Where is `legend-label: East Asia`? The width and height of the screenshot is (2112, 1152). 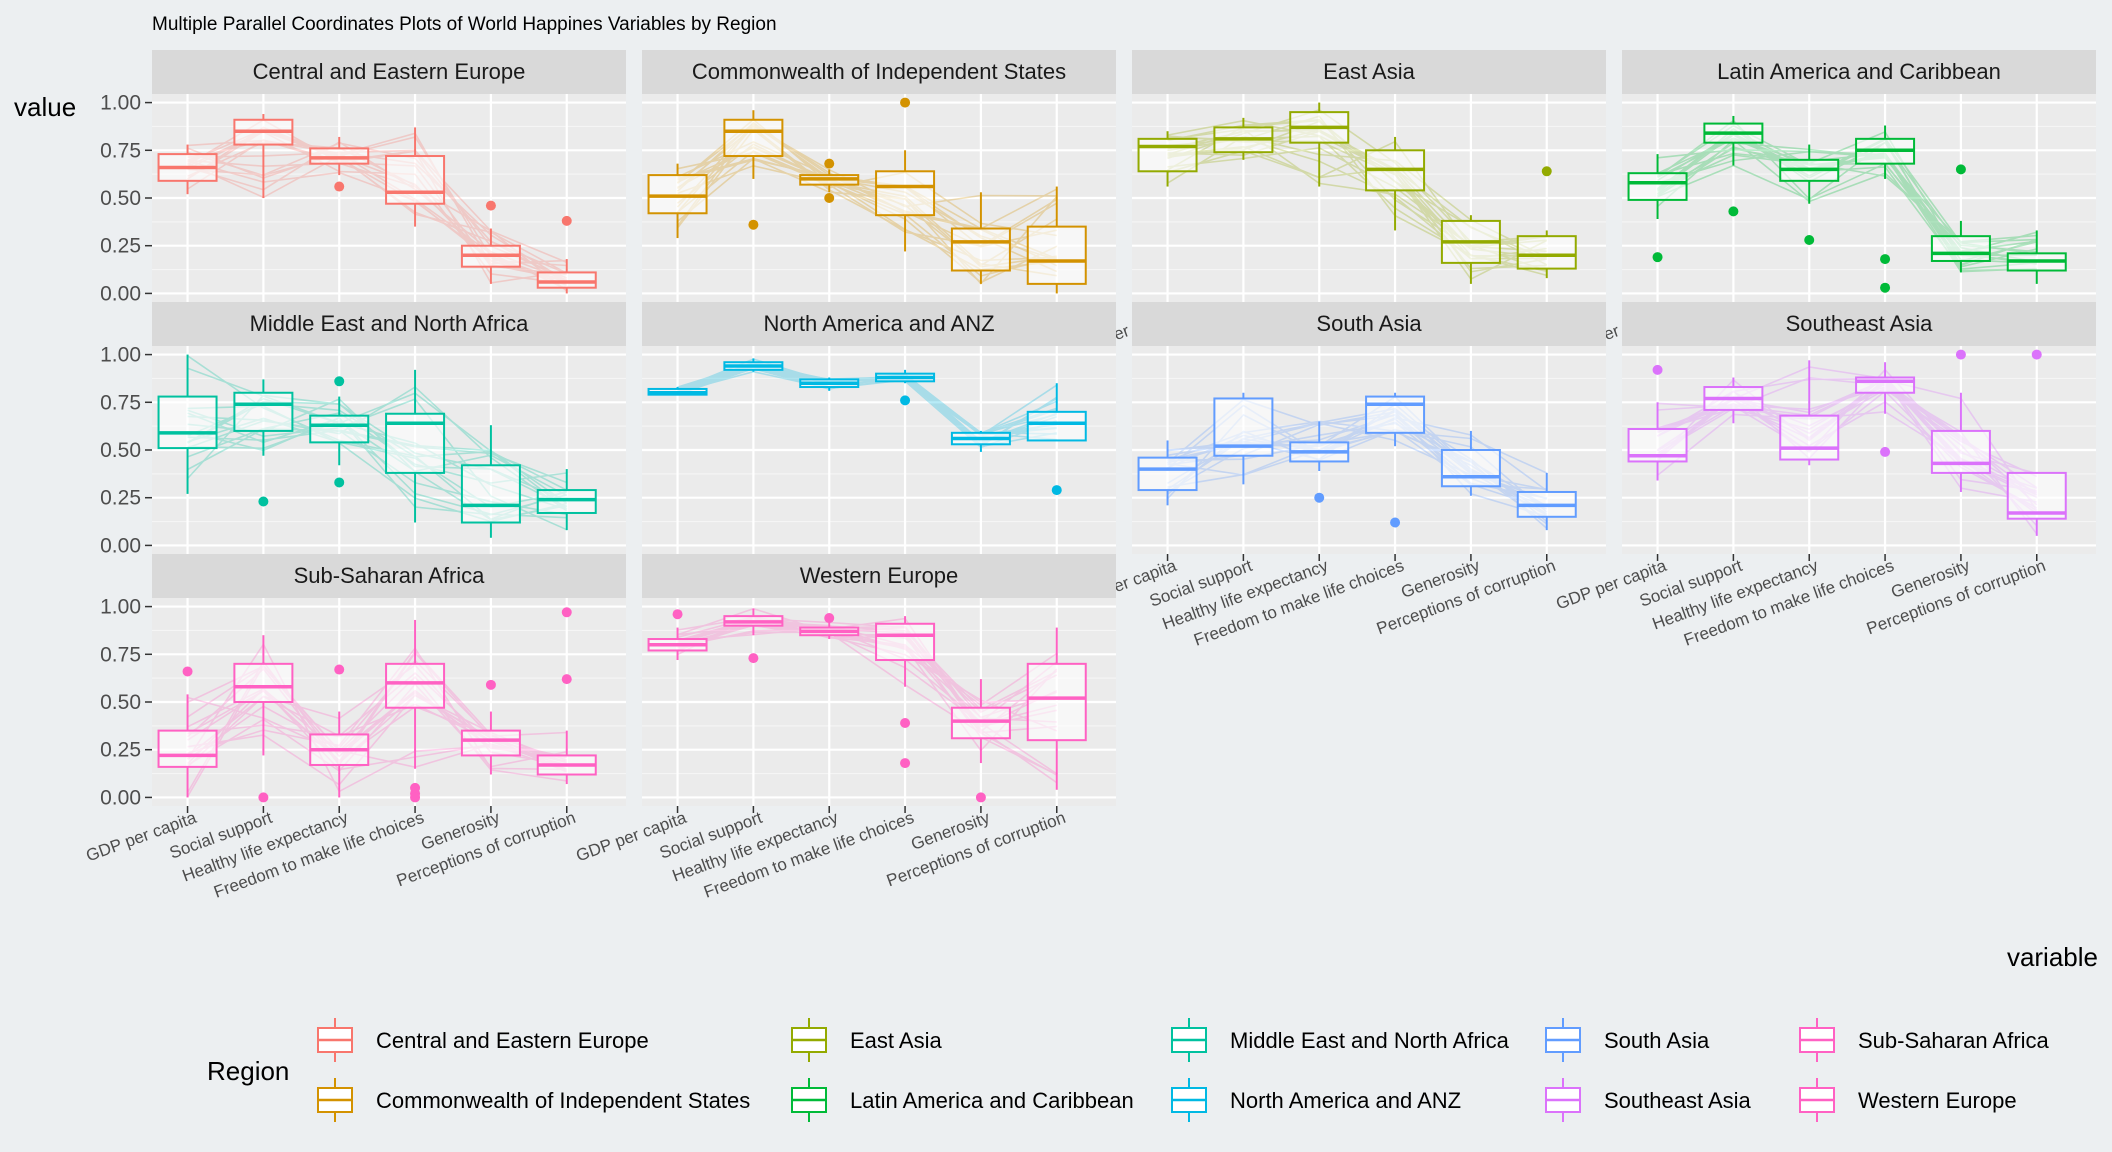
legend-label: East Asia is located at coordinates (896, 1040).